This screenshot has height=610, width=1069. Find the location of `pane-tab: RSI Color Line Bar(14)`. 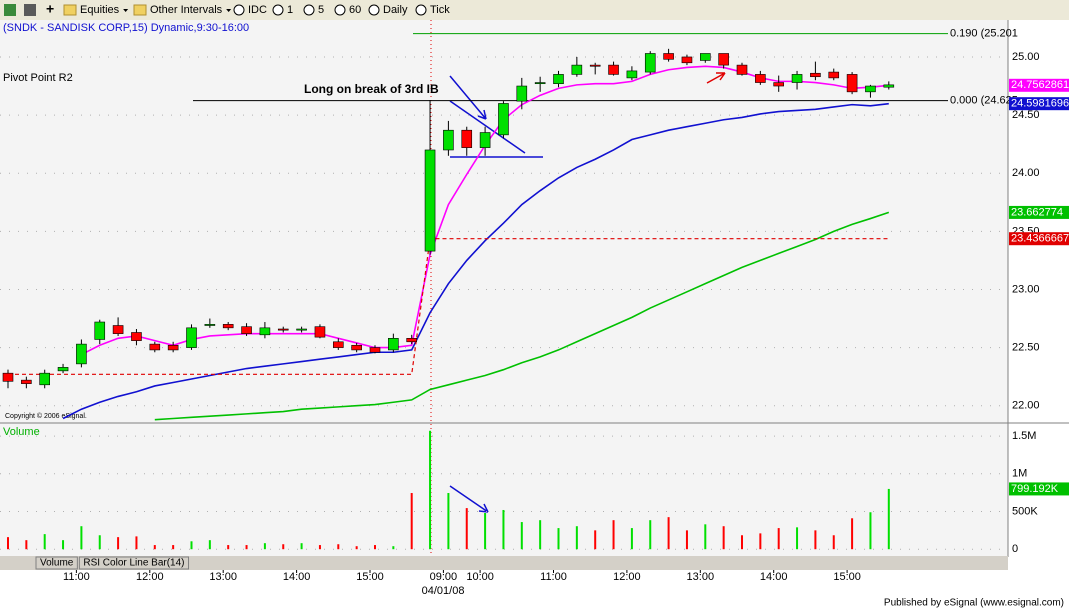

pane-tab: RSI Color Line Bar(14) is located at coordinates (133, 563).